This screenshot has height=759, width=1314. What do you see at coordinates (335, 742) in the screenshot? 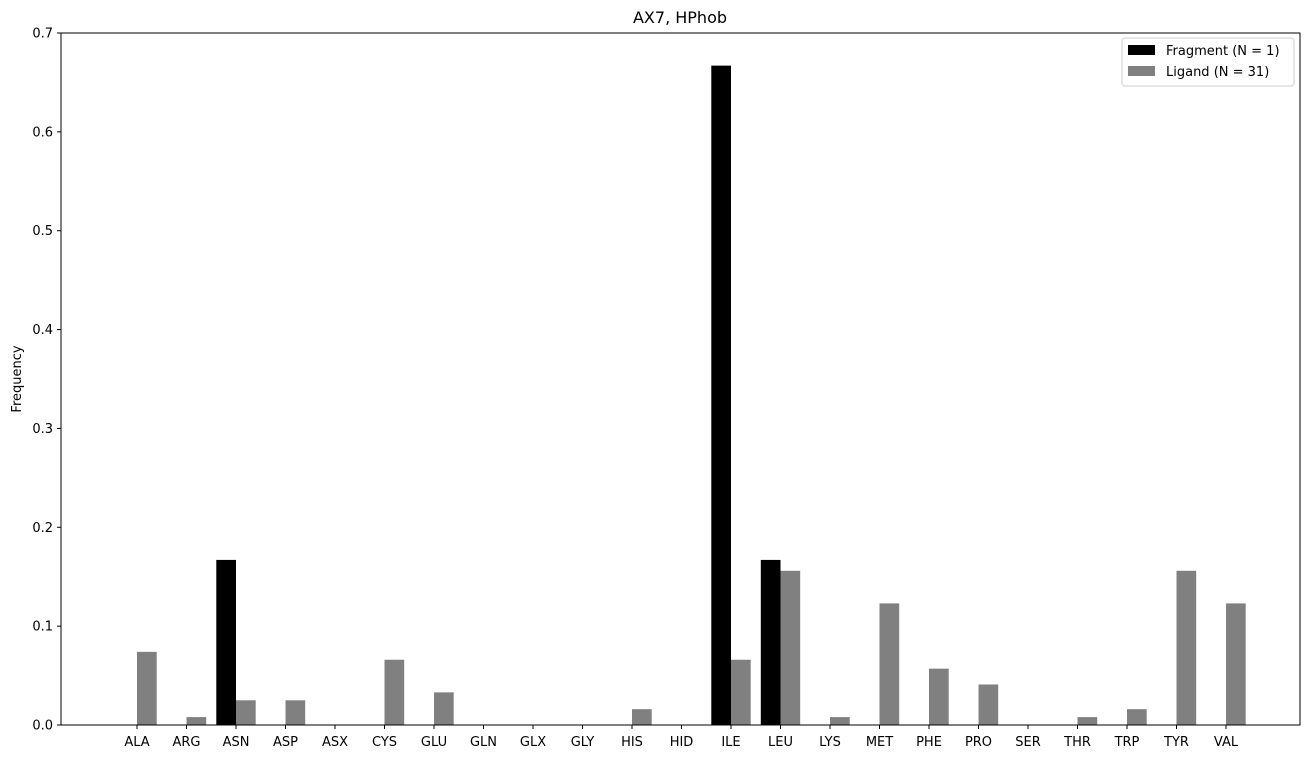
I see `x-tick-label-asx: ASX` at bounding box center [335, 742].